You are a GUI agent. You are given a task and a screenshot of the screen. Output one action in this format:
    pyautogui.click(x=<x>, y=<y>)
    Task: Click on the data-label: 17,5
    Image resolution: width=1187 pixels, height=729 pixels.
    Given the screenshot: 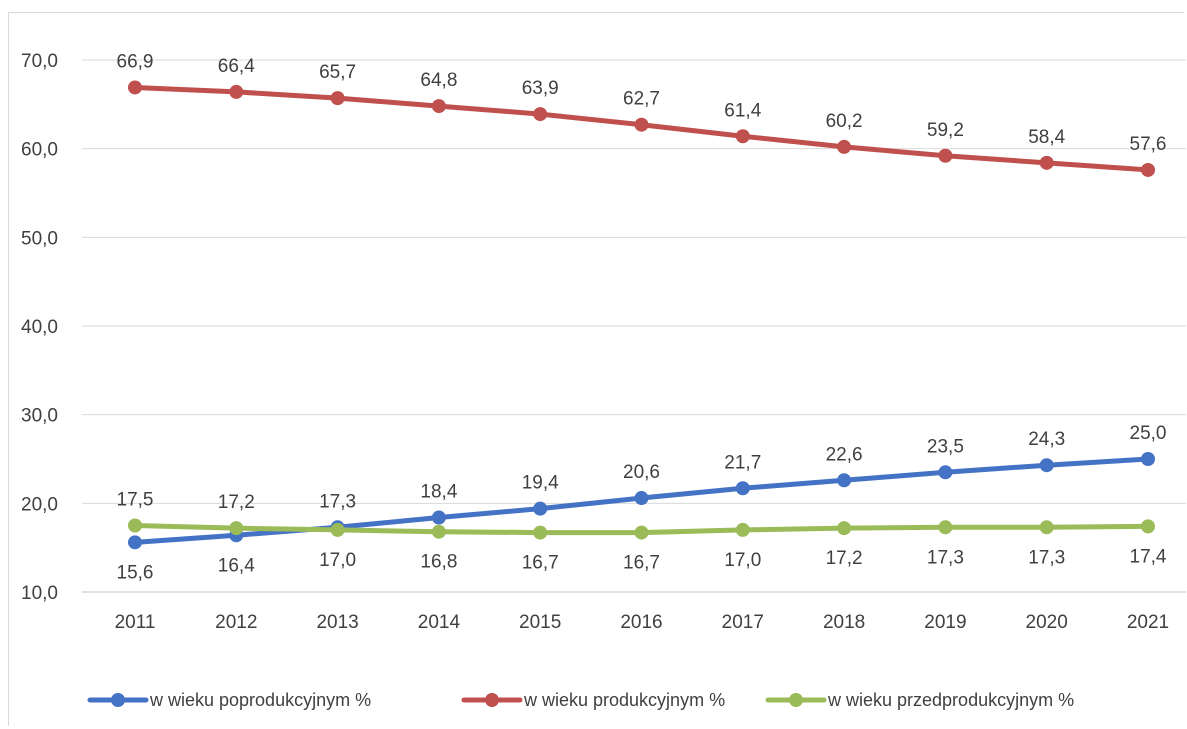 What is the action you would take?
    pyautogui.click(x=135, y=500)
    